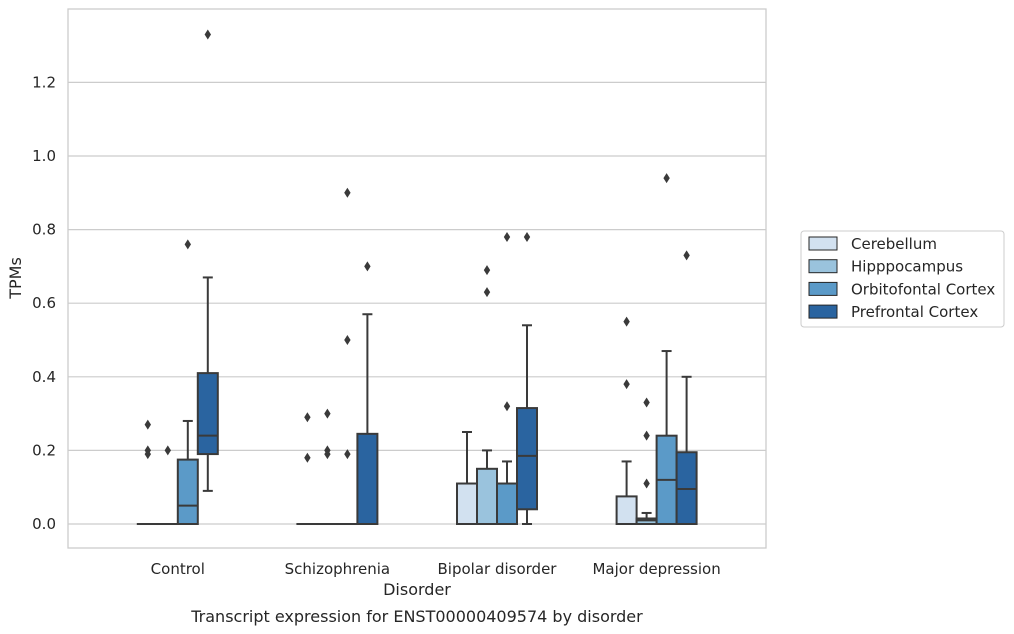 The image size is (1014, 634). Describe the element at coordinates (44, 450) in the screenshot. I see `y-tick-label: 0.2` at that location.